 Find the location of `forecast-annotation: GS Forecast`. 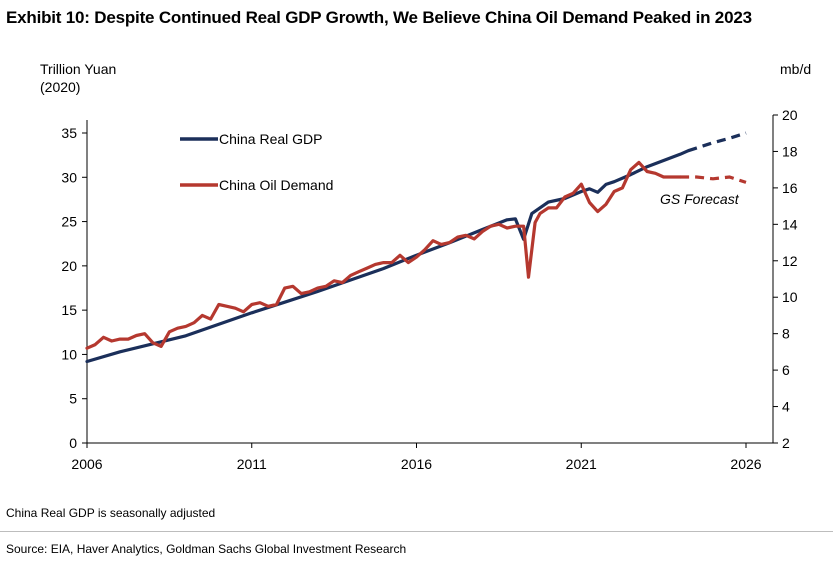

forecast-annotation: GS Forecast is located at coordinates (700, 199).